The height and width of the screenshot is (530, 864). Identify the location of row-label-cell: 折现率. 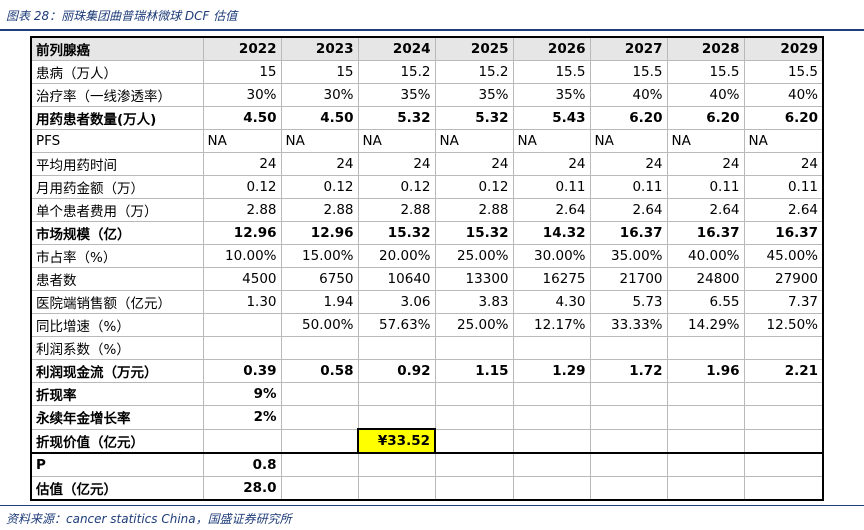
(117, 394).